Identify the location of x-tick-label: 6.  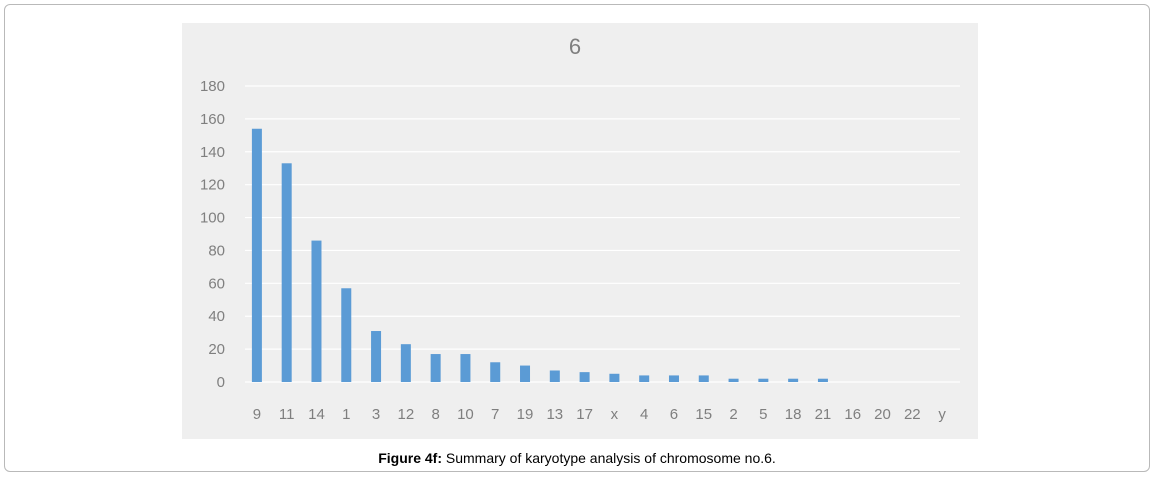
(674, 414).